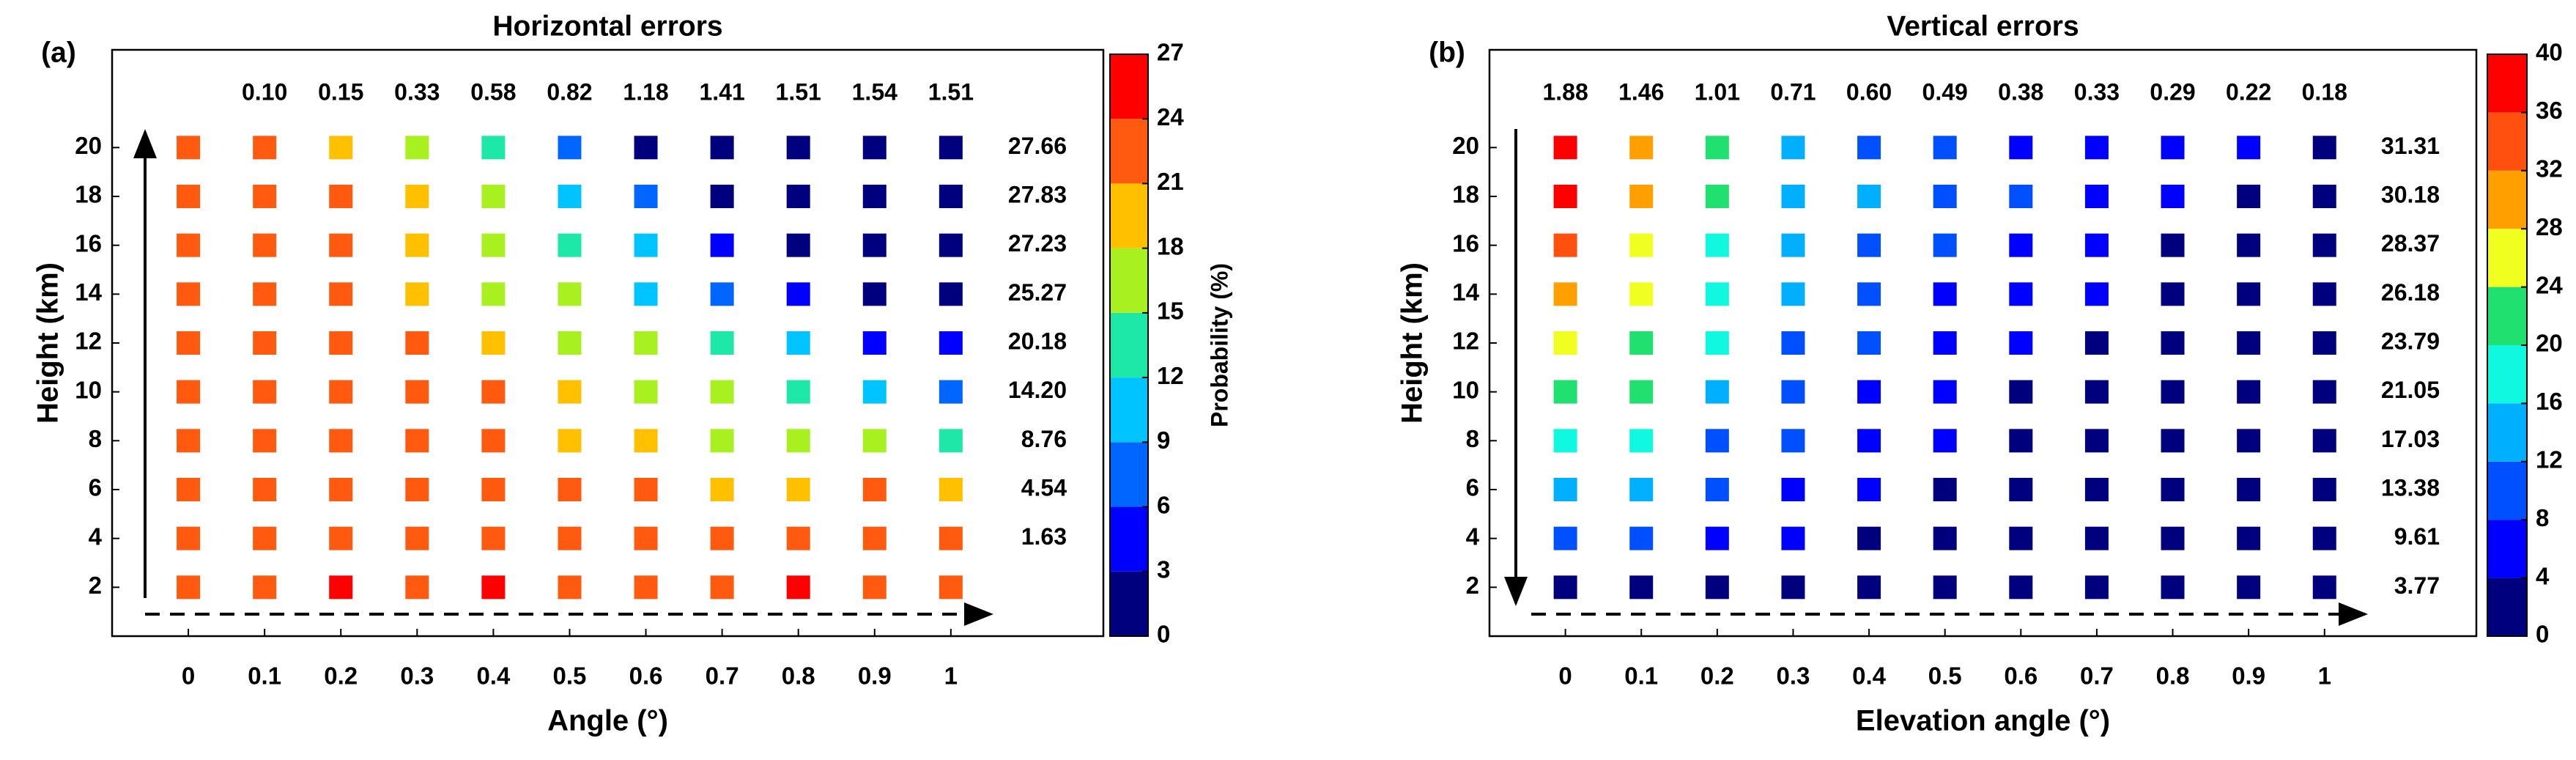 The width and height of the screenshot is (2576, 760). What do you see at coordinates (493, 676) in the screenshot?
I see `x-tick-label: 0.4` at bounding box center [493, 676].